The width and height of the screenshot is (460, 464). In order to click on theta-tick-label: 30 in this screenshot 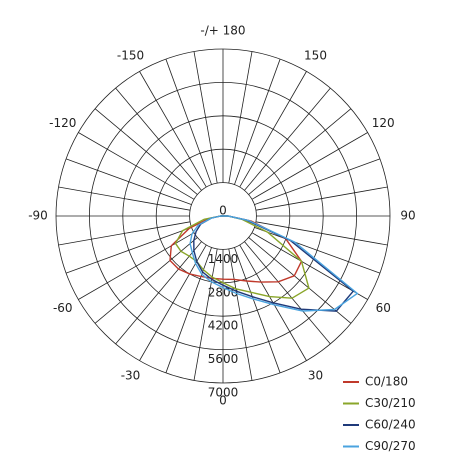, I will do `click(315, 376)`.